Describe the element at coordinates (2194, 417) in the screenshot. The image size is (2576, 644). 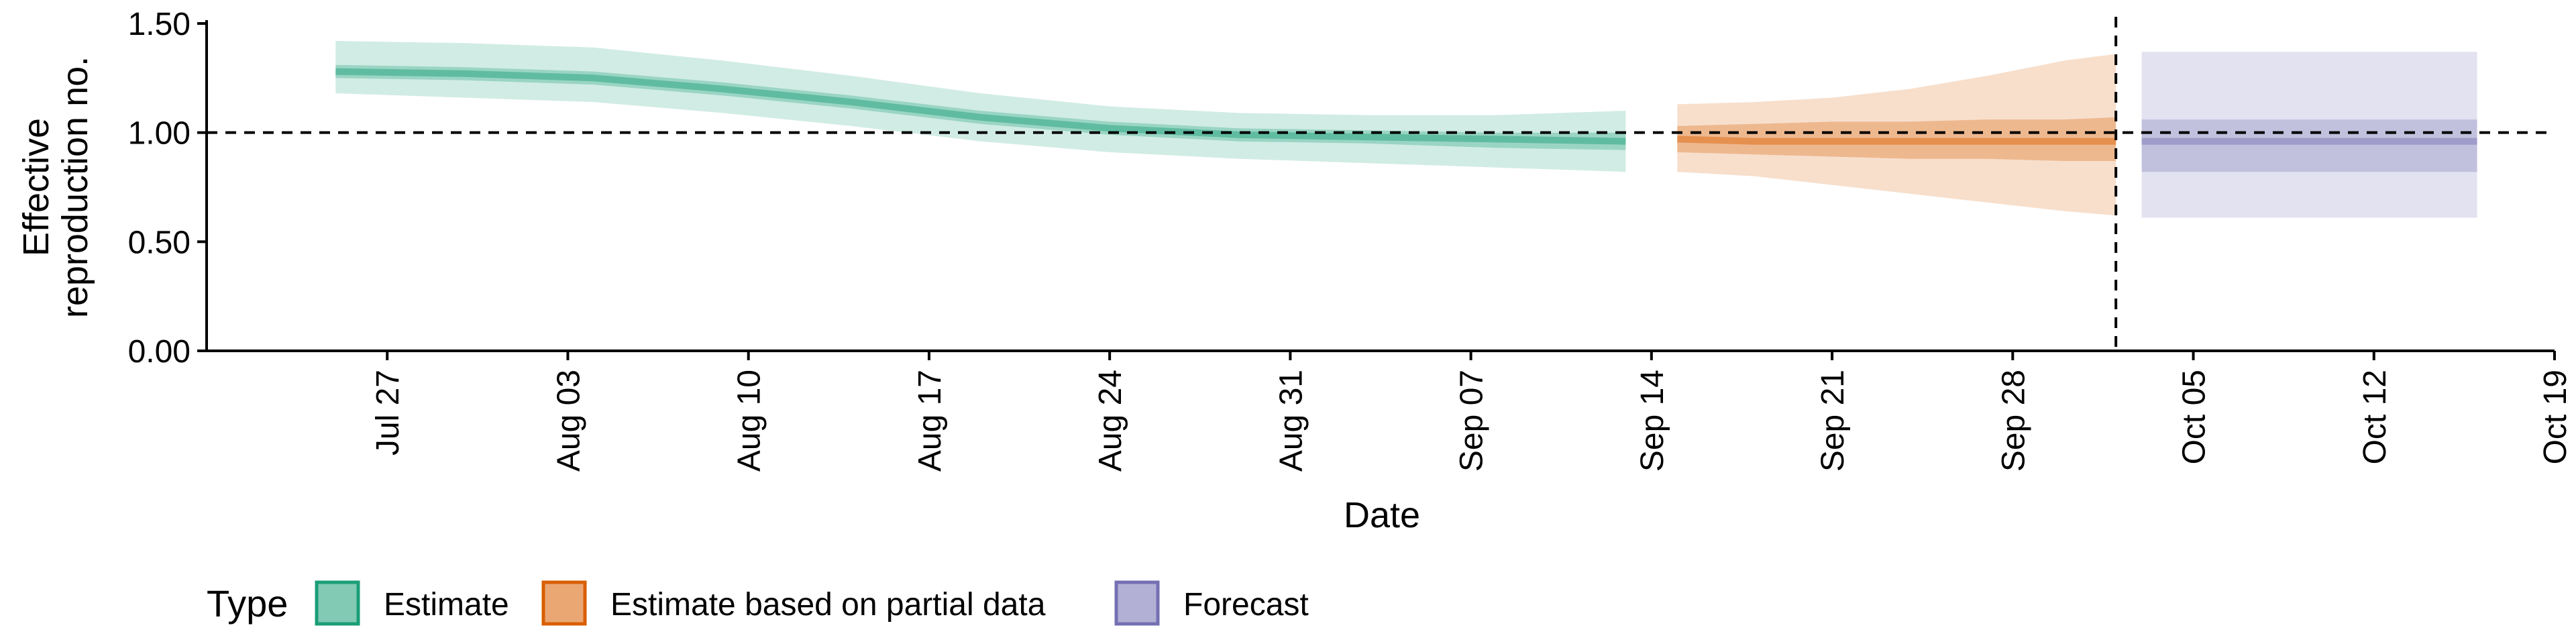
I see `x-tick-label: Oct 05` at that location.